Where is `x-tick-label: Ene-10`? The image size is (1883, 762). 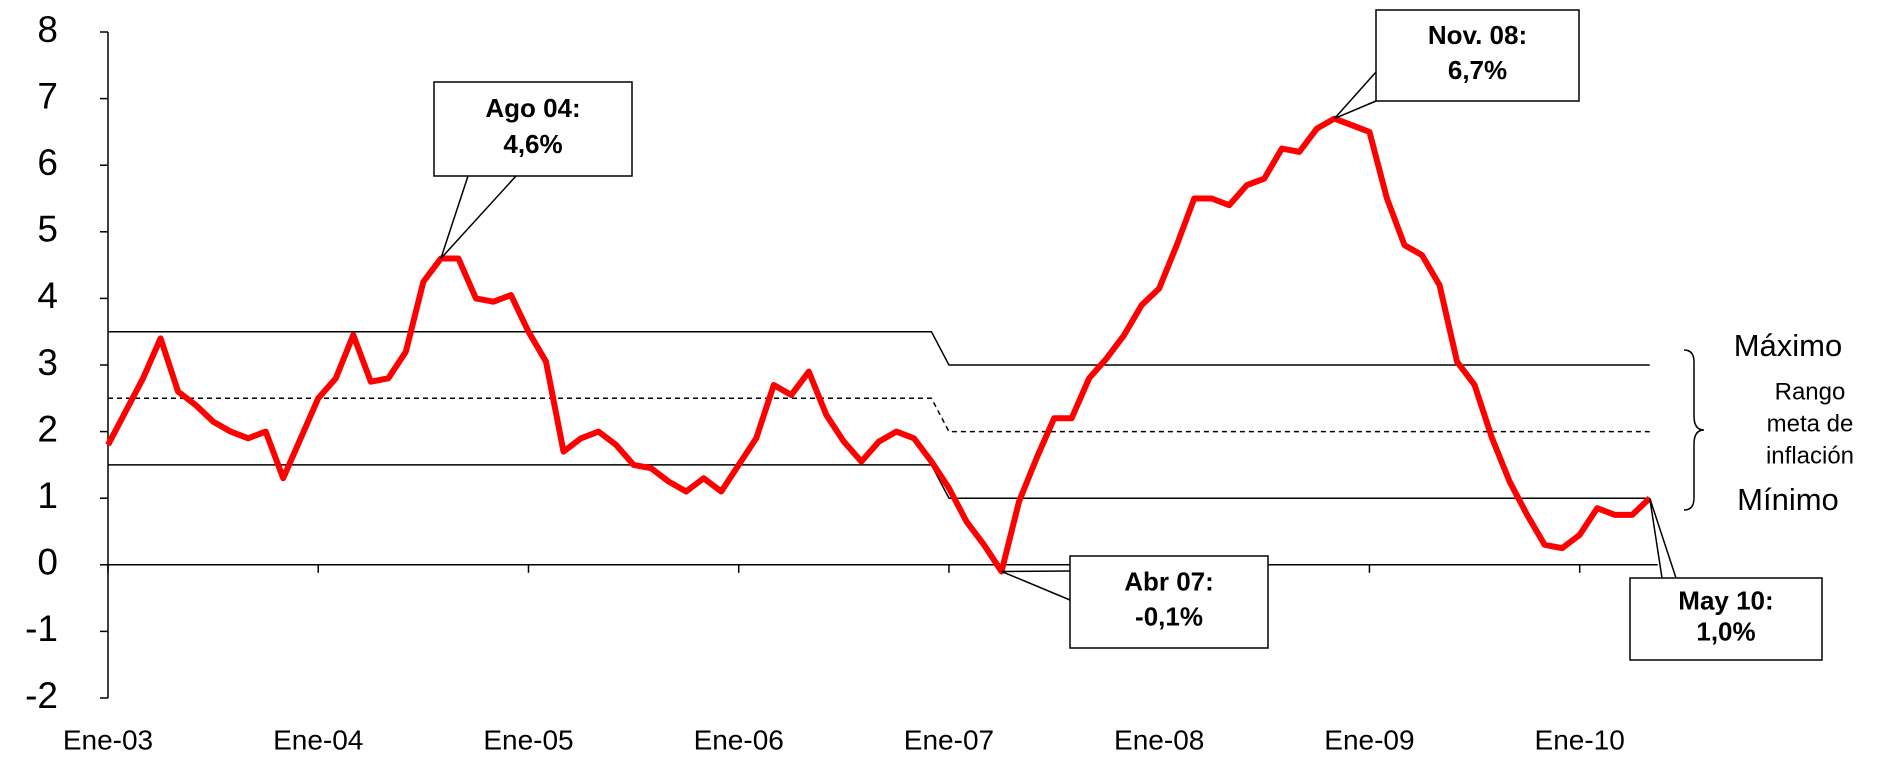
x-tick-label: Ene-10 is located at coordinates (1580, 739).